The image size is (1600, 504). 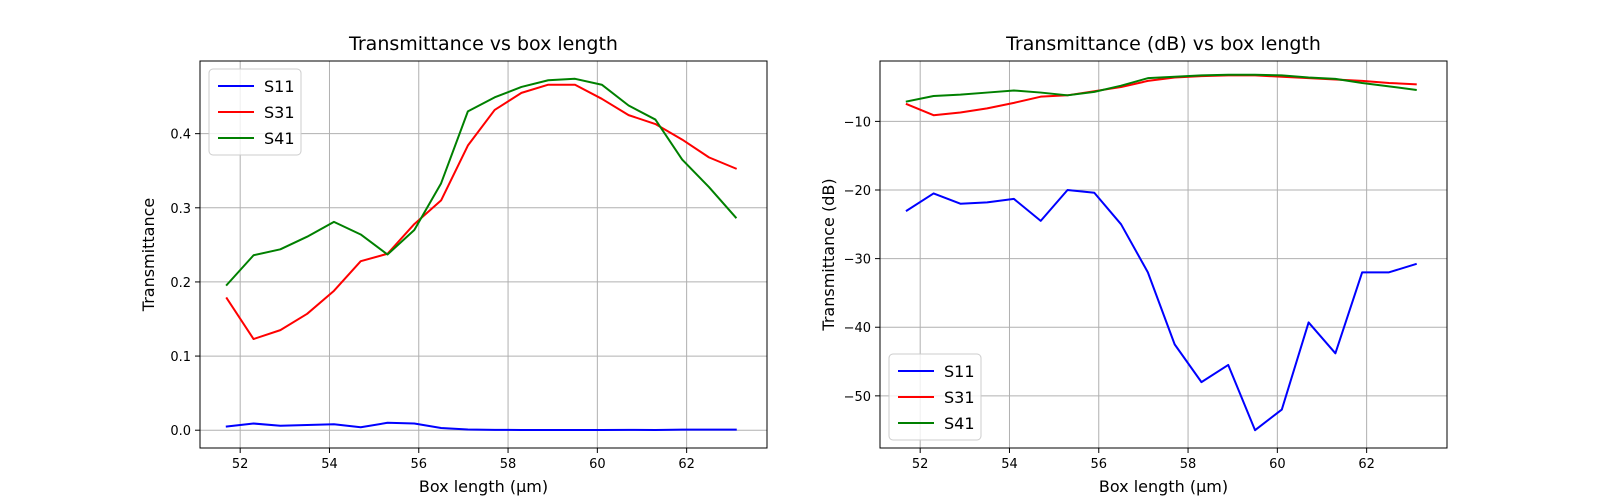 What do you see at coordinates (1163, 44) in the screenshot?
I see `chart-title: Transmittance (dB) vs box length` at bounding box center [1163, 44].